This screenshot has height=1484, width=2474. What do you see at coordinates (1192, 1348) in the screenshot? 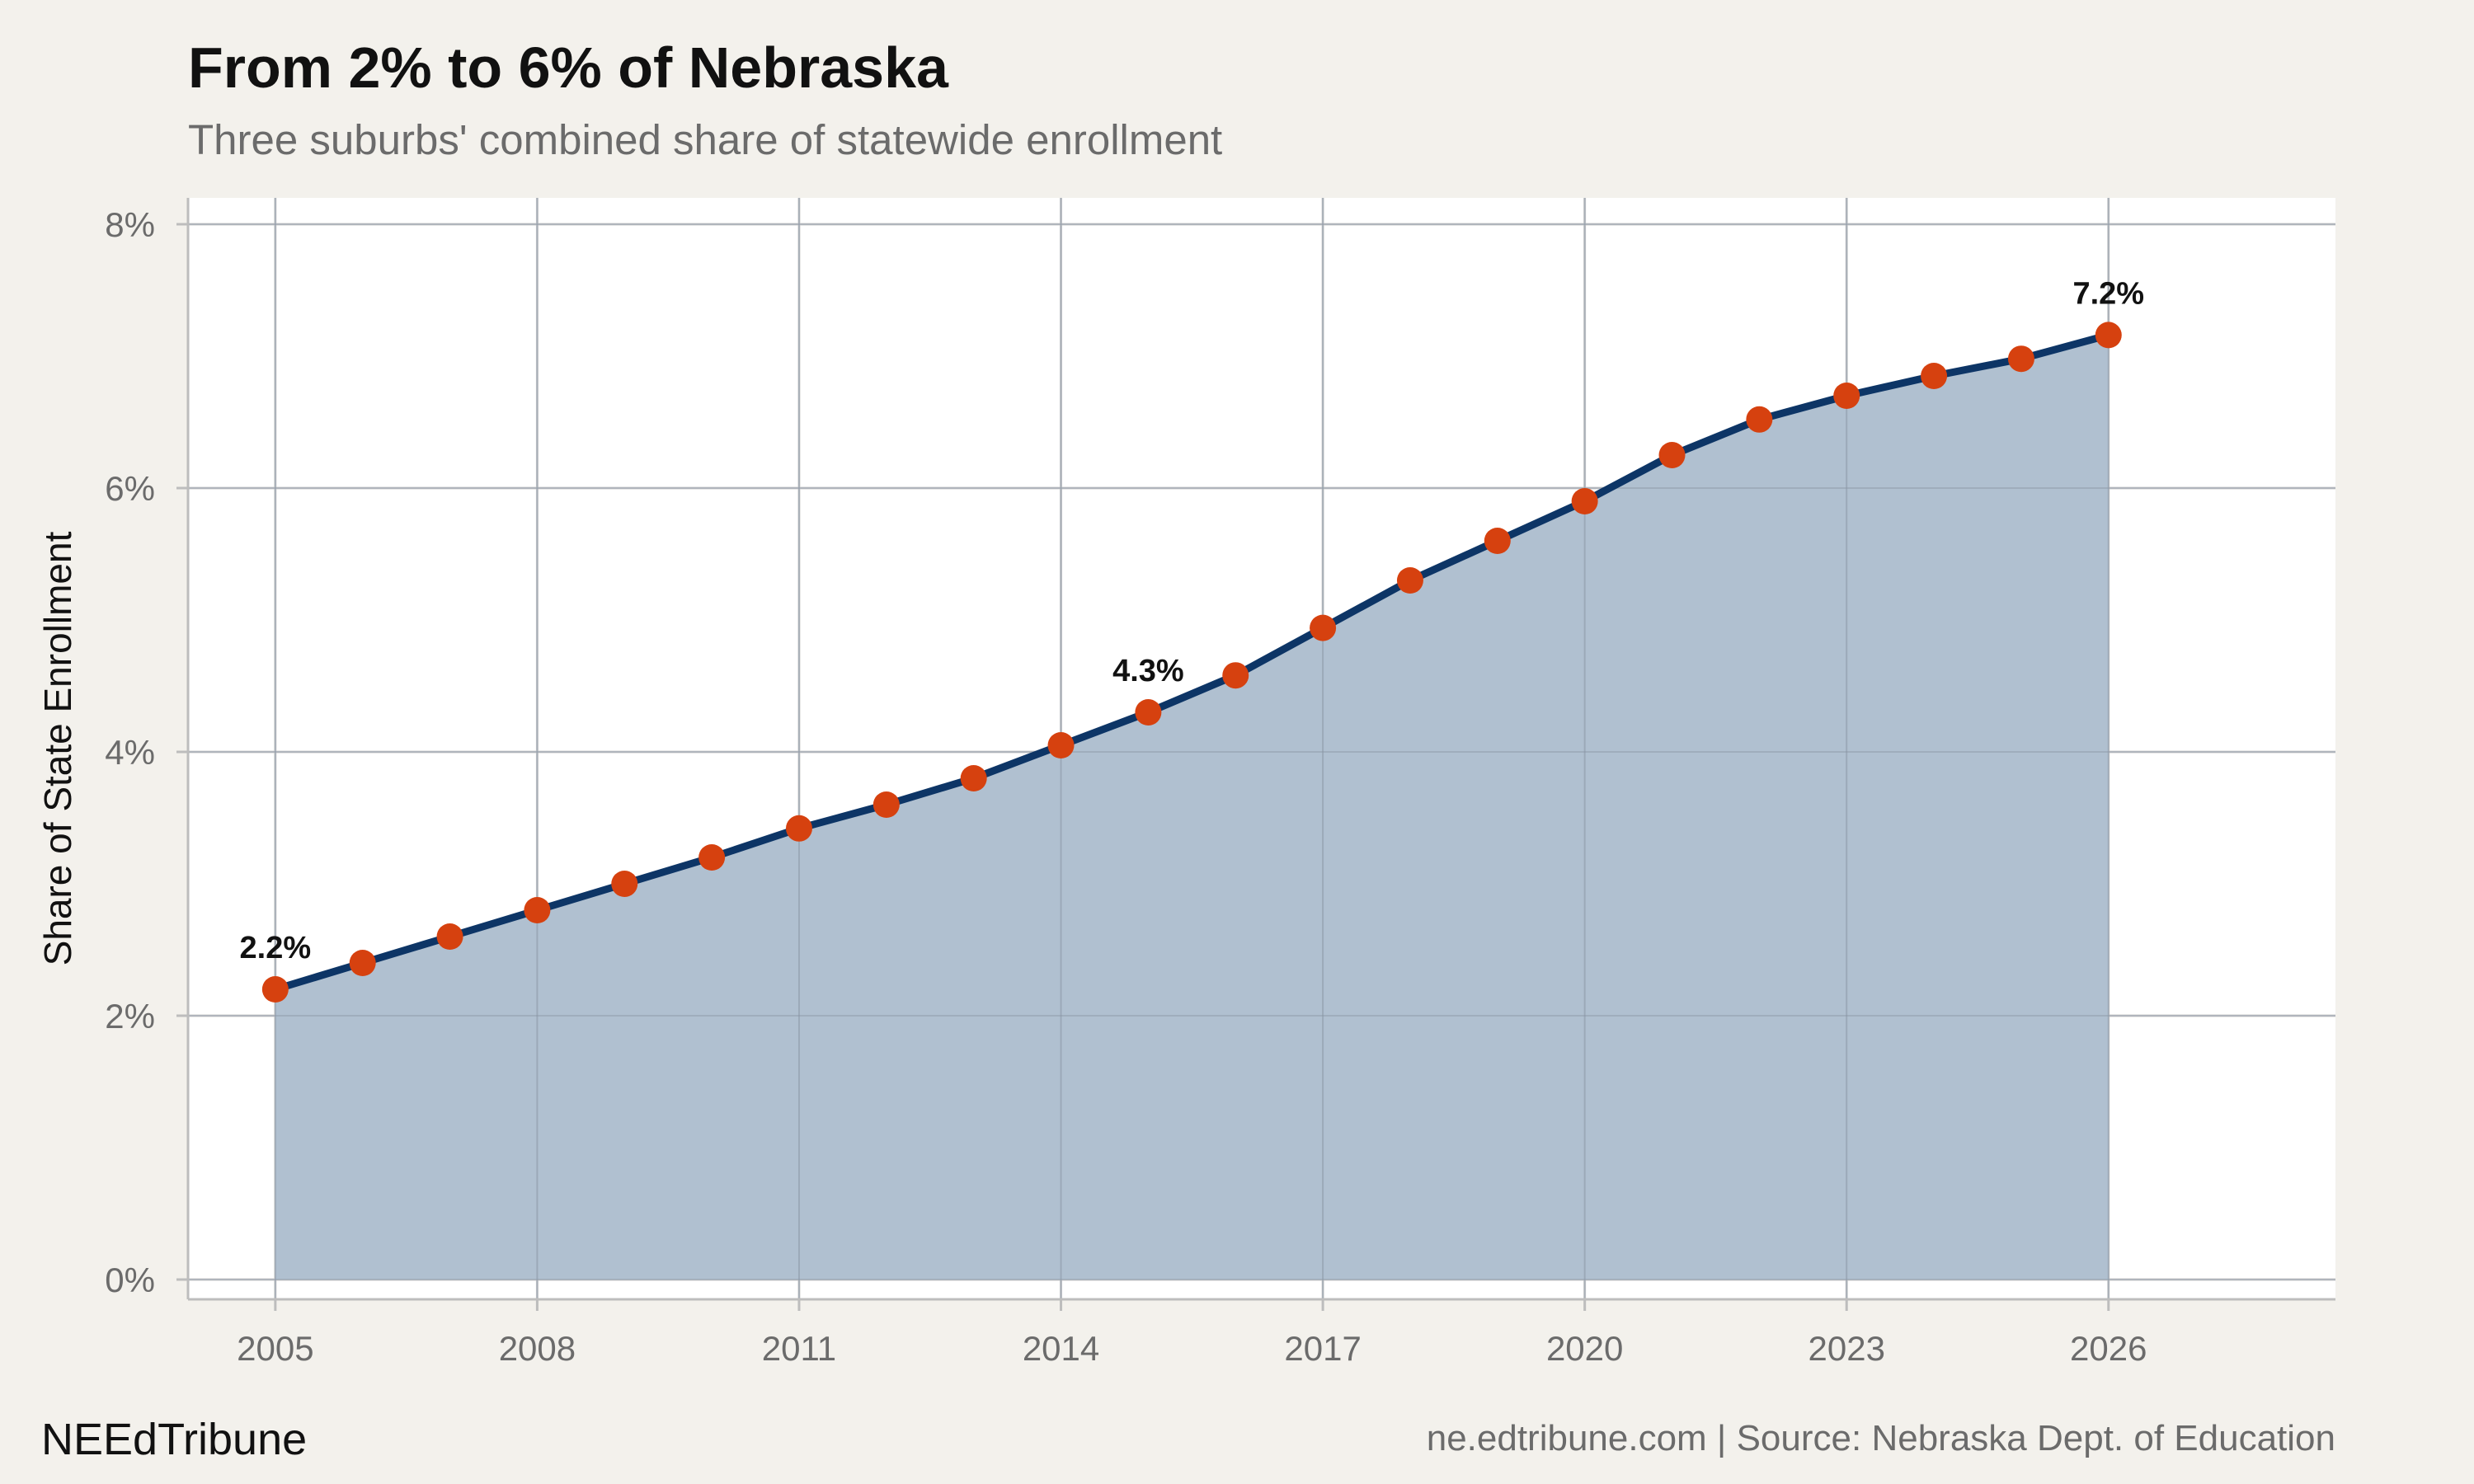
I see `x-tick-labels: 2005 2008 2011 2014 2017 2020 2023 2026` at bounding box center [1192, 1348].